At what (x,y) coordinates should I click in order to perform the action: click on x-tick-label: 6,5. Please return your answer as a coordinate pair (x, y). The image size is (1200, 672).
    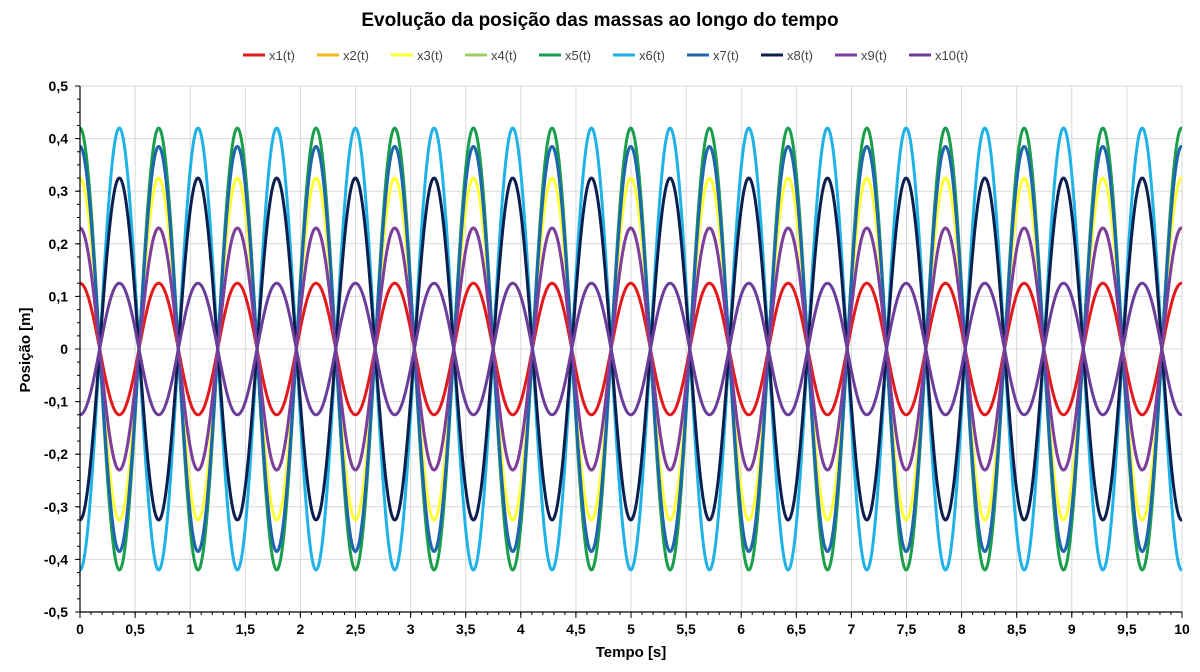
    Looking at the image, I should click on (797, 629).